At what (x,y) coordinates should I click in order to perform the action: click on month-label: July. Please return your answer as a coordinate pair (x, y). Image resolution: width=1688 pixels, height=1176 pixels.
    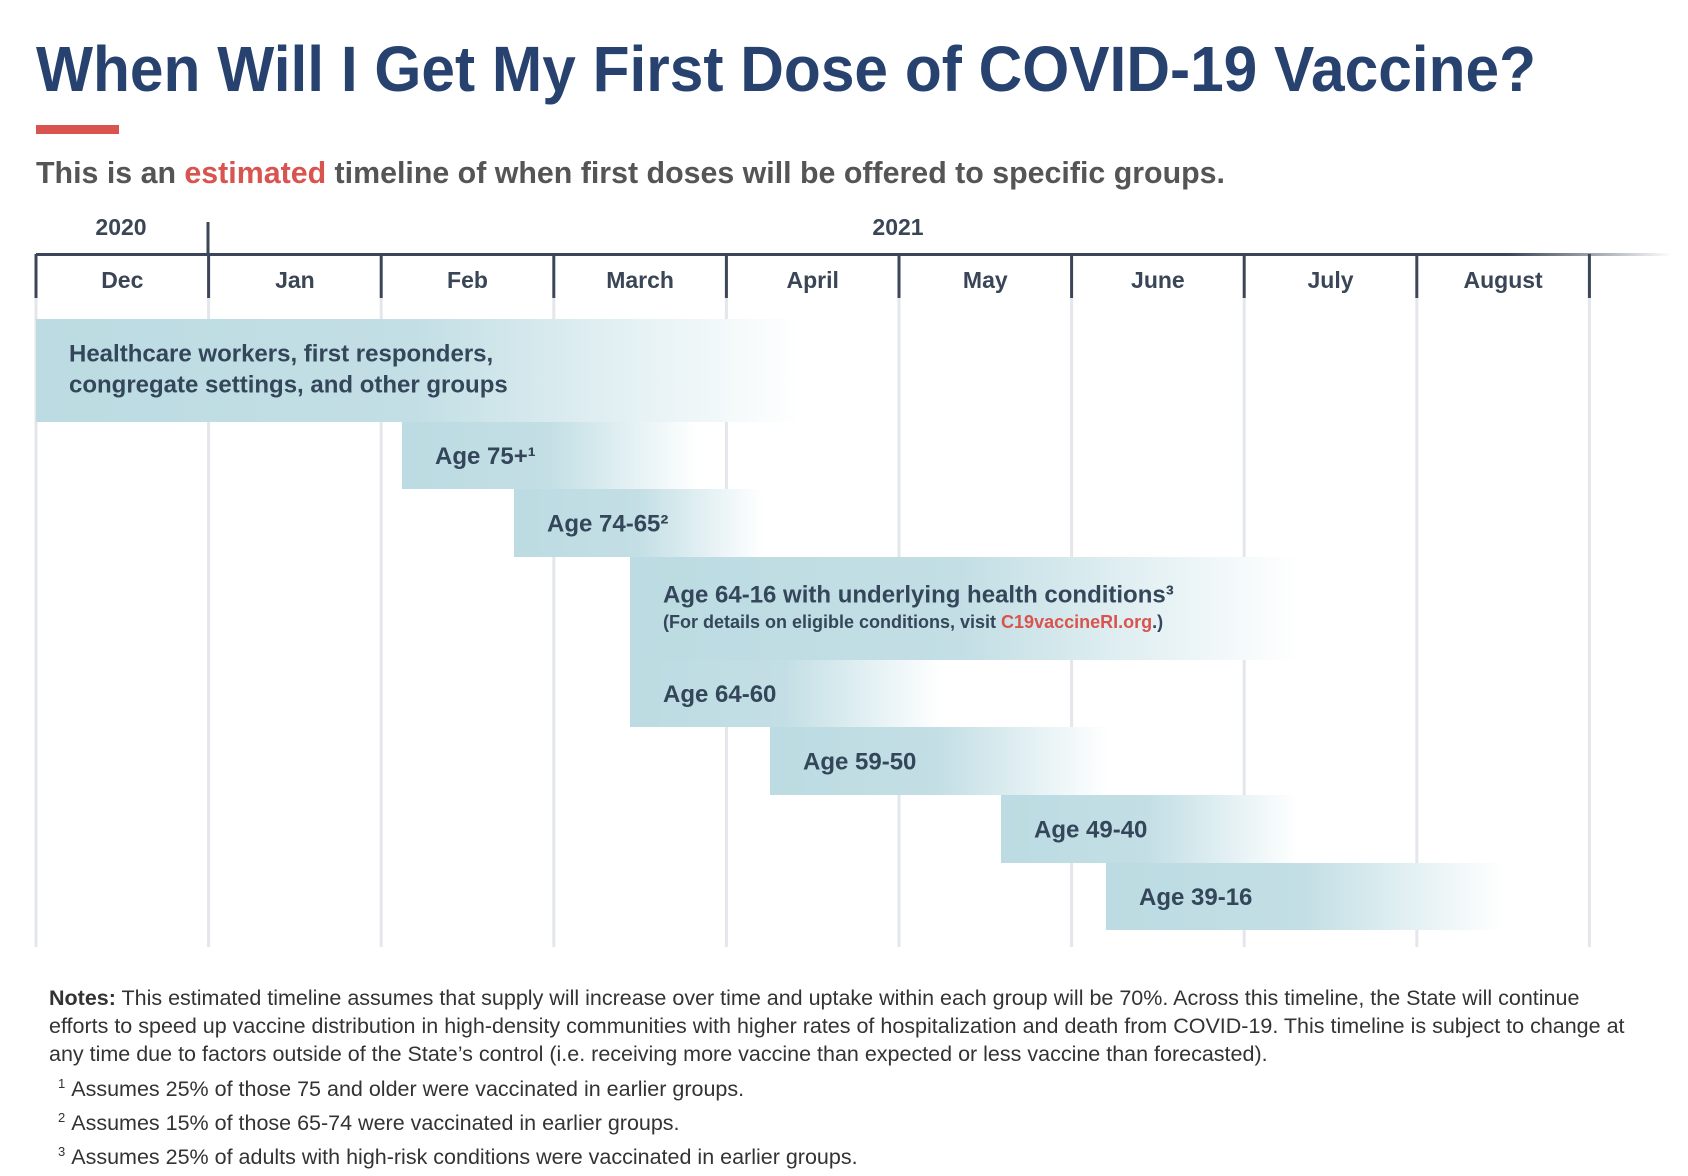
    Looking at the image, I should click on (1330, 280).